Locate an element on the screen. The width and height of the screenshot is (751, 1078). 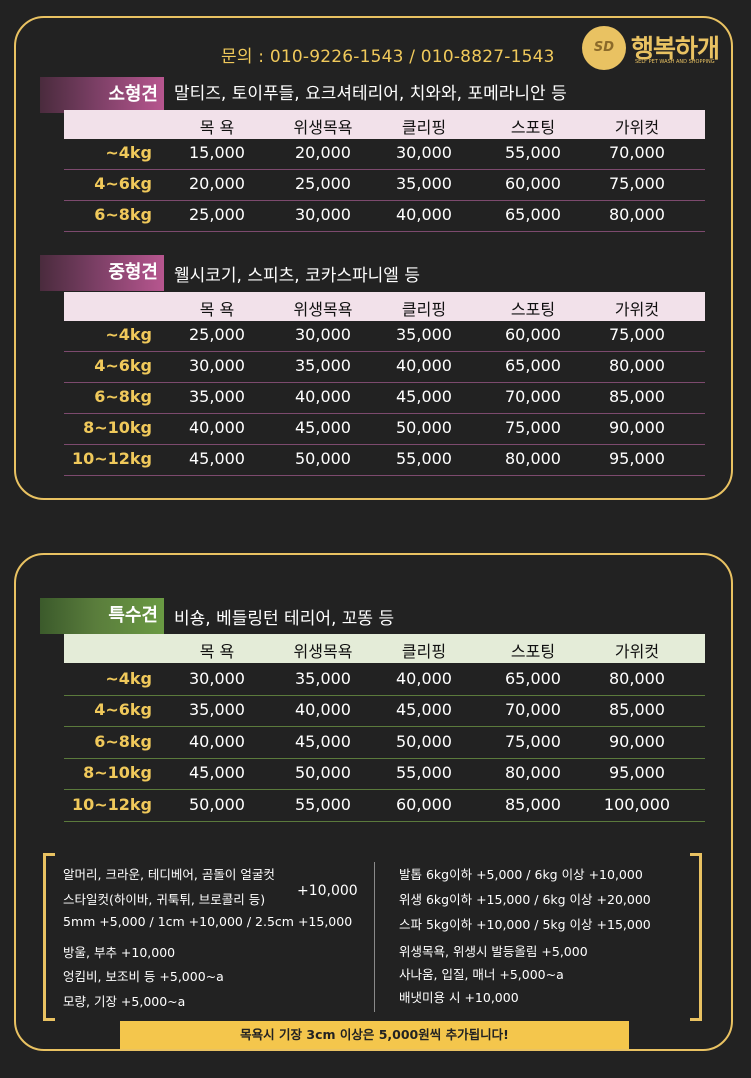
category-small: 소형견 is located at coordinates (102, 95).